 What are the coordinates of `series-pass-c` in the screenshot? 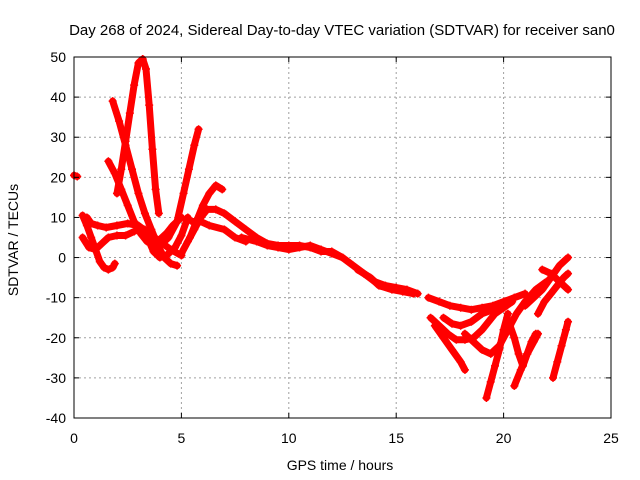 It's located at (108, 240).